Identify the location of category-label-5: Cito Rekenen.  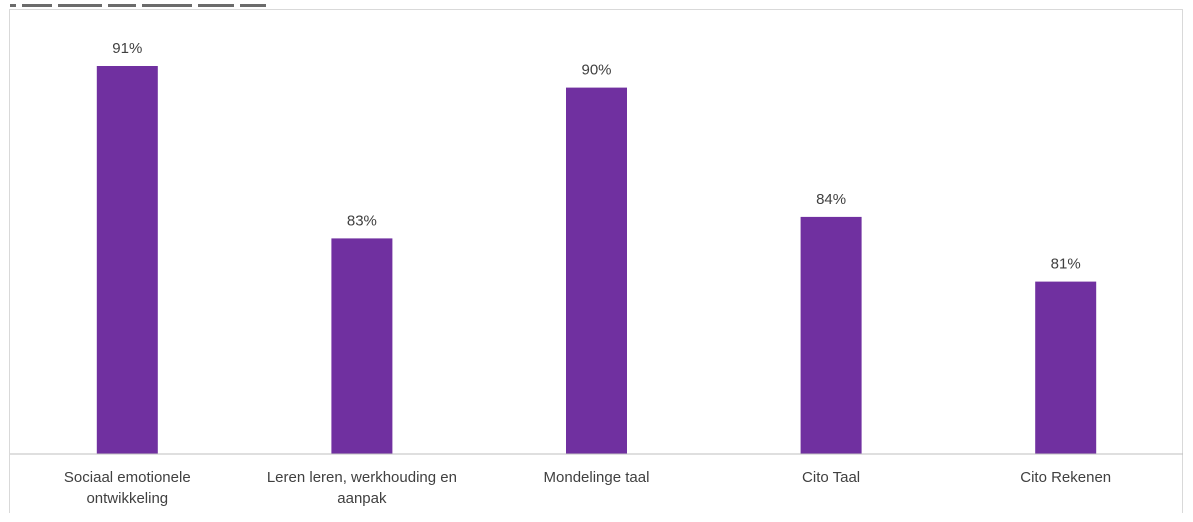
(1065, 477).